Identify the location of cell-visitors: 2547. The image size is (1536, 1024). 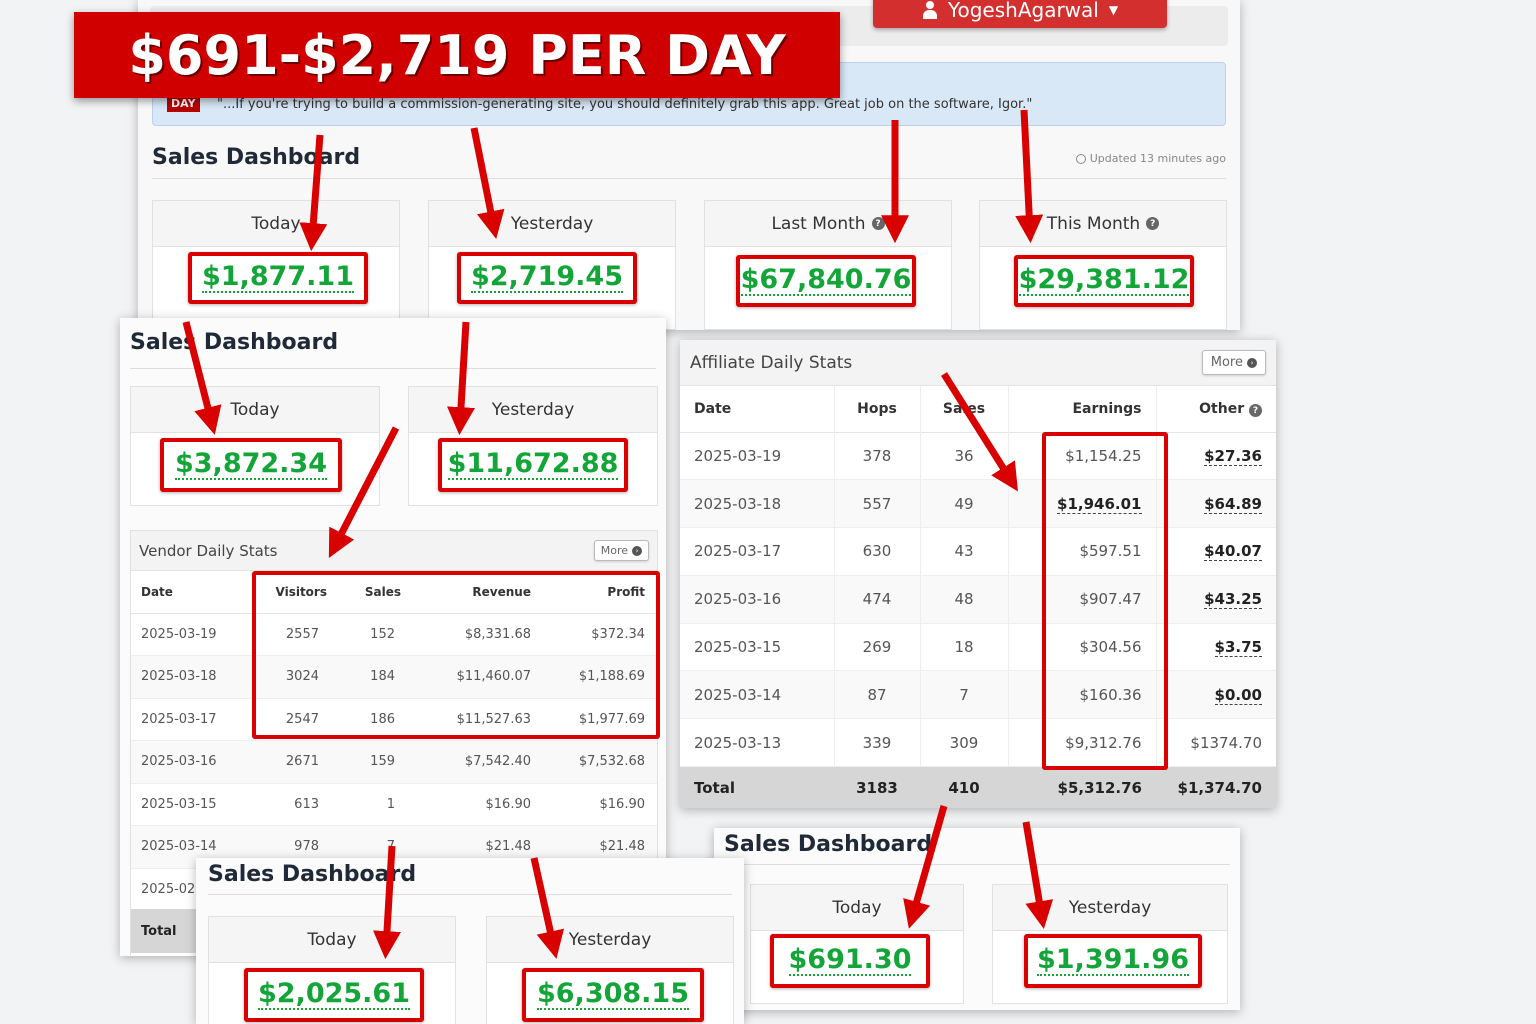
(302, 719).